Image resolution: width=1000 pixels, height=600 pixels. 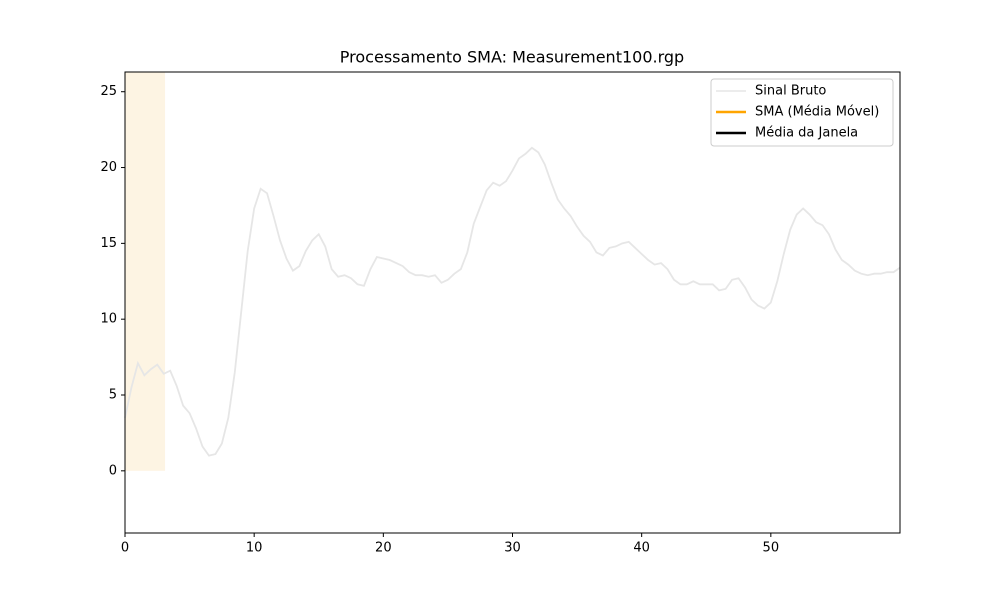 I want to click on x-tick-label: 50, so click(x=771, y=548).